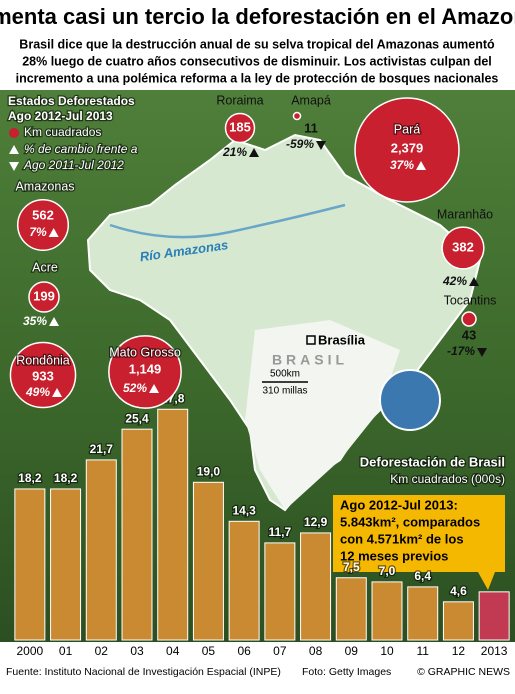 The height and width of the screenshot is (694, 515). I want to click on legend-title: Estados Deforestados, so click(71, 101).